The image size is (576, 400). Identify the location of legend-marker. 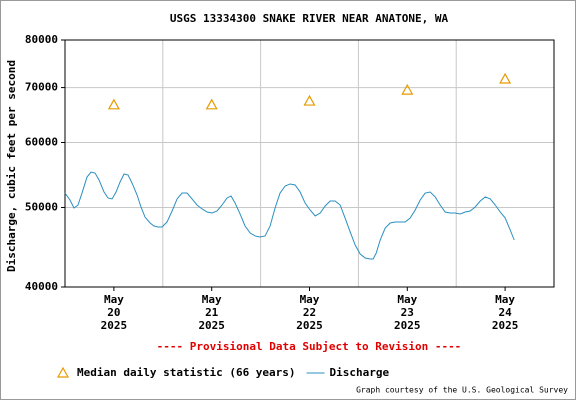
(63, 372).